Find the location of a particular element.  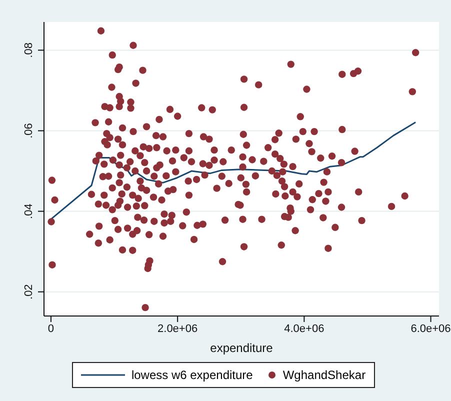

y-tick-label: .08 is located at coordinates (29, 50).